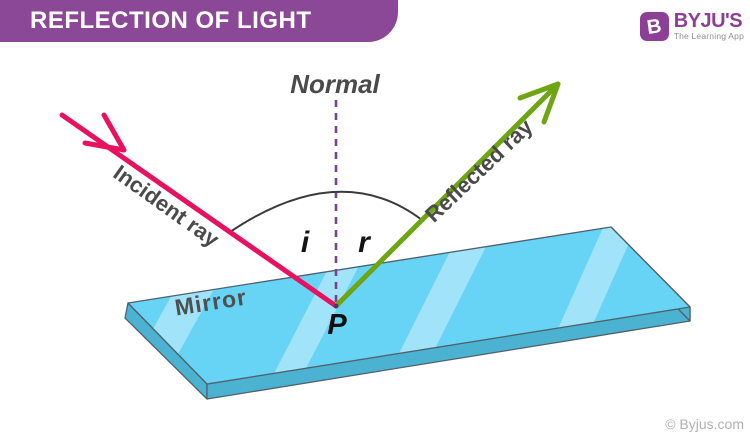 The width and height of the screenshot is (750, 442). What do you see at coordinates (479, 170) in the screenshot?
I see `reflected-ray-label: Reflected ray` at bounding box center [479, 170].